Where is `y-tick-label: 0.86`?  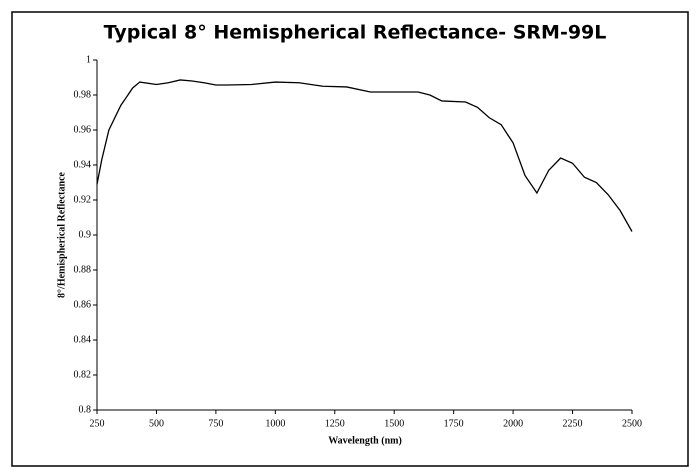
y-tick-label: 0.86 is located at coordinates (83, 304).